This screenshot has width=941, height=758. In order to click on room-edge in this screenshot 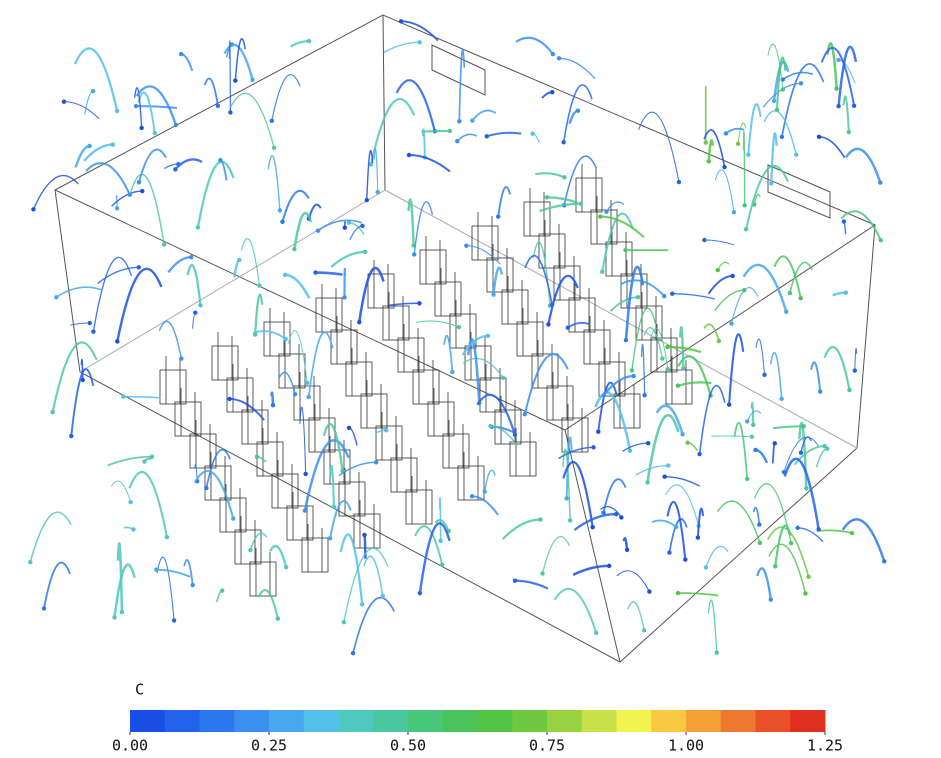, I will do `click(384, 102)`.